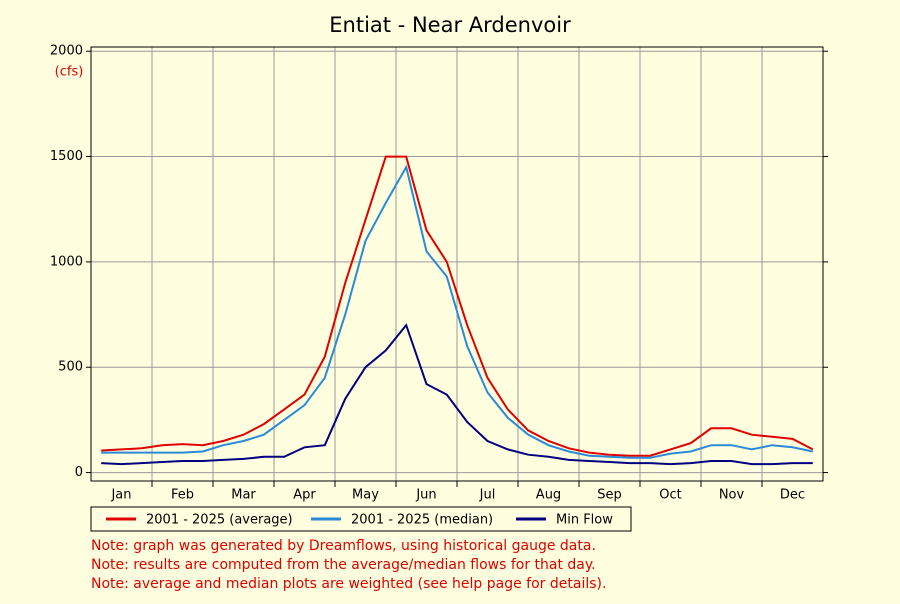  I want to click on x-tick-label: Dec, so click(792, 495).